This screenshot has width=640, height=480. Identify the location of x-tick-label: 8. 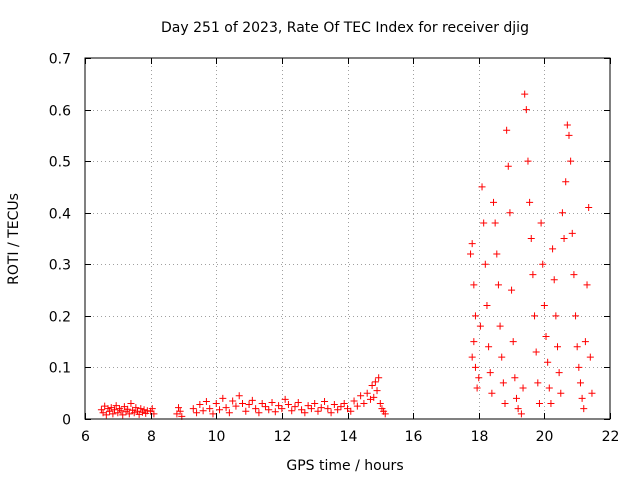
(151, 437).